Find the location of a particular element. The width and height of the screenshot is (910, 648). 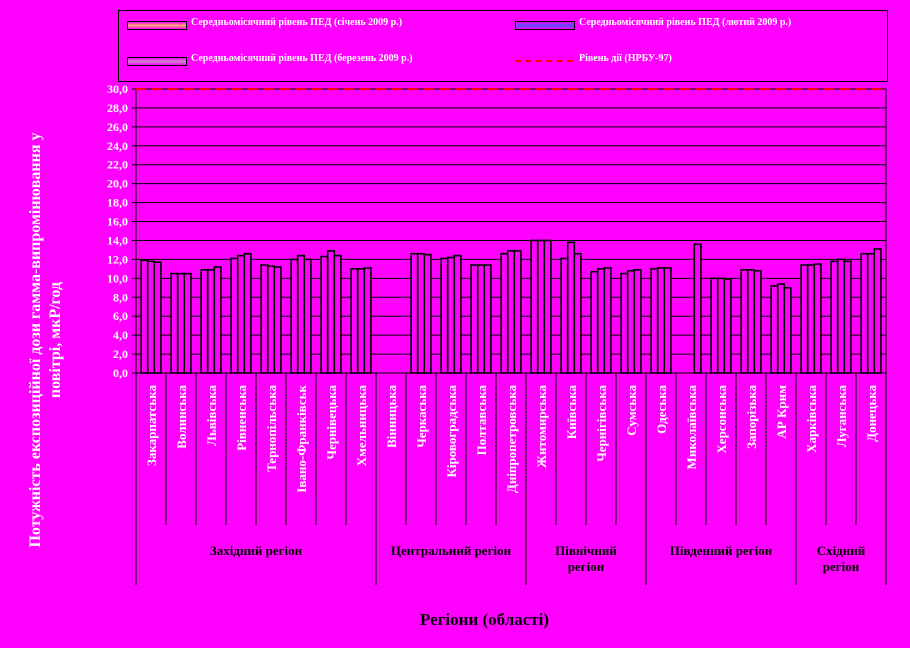

legend-swatch-mar is located at coordinates (157, 61).